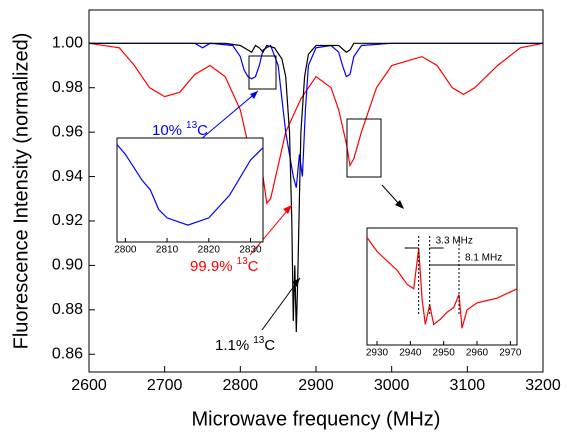  Describe the element at coordinates (392, 385) in the screenshot. I see `x-tick-label: 3000` at that location.